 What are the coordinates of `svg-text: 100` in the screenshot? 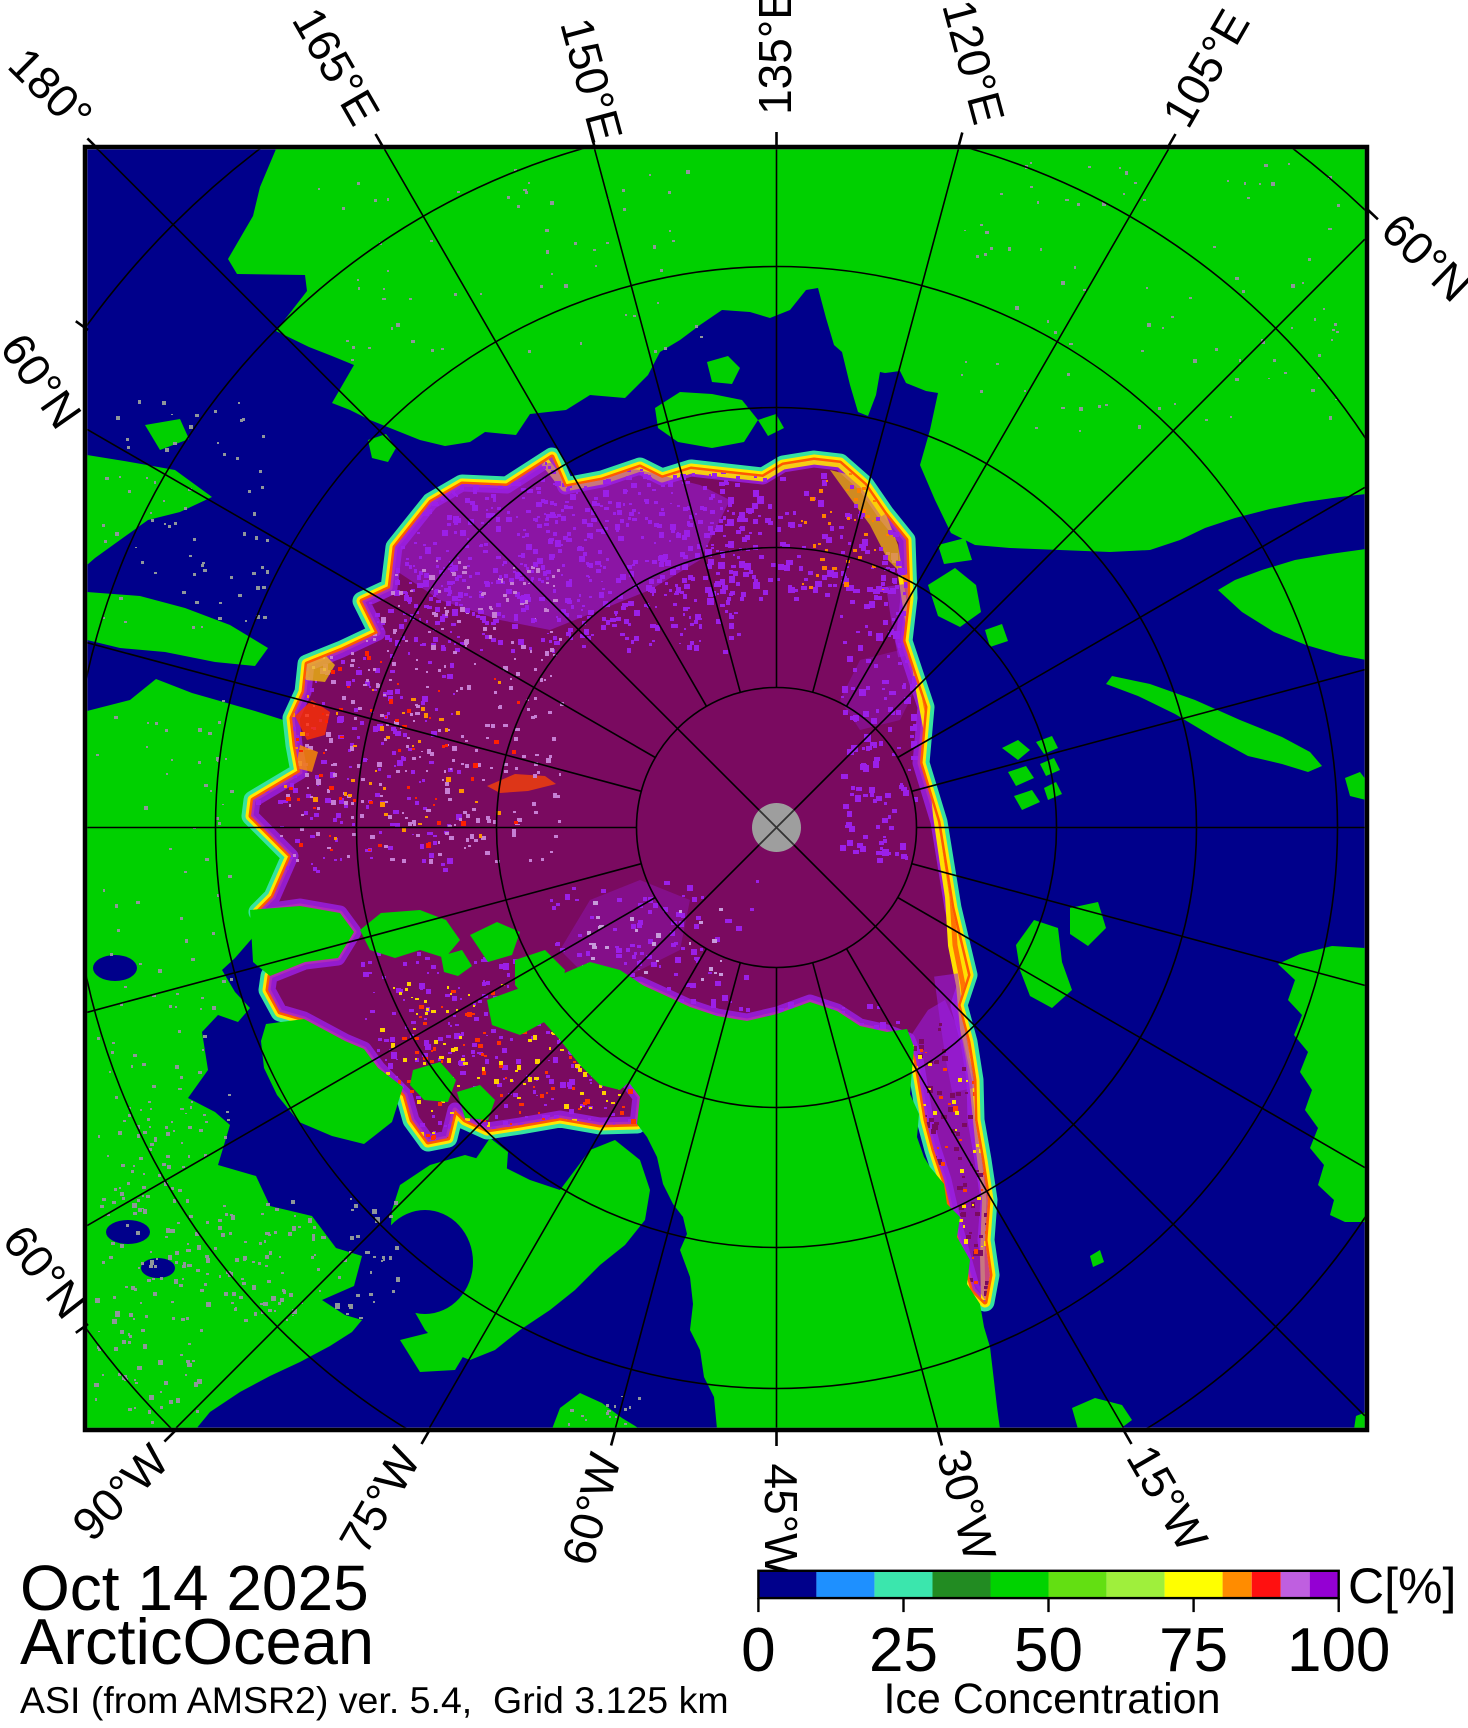 It's located at (1338, 1650).